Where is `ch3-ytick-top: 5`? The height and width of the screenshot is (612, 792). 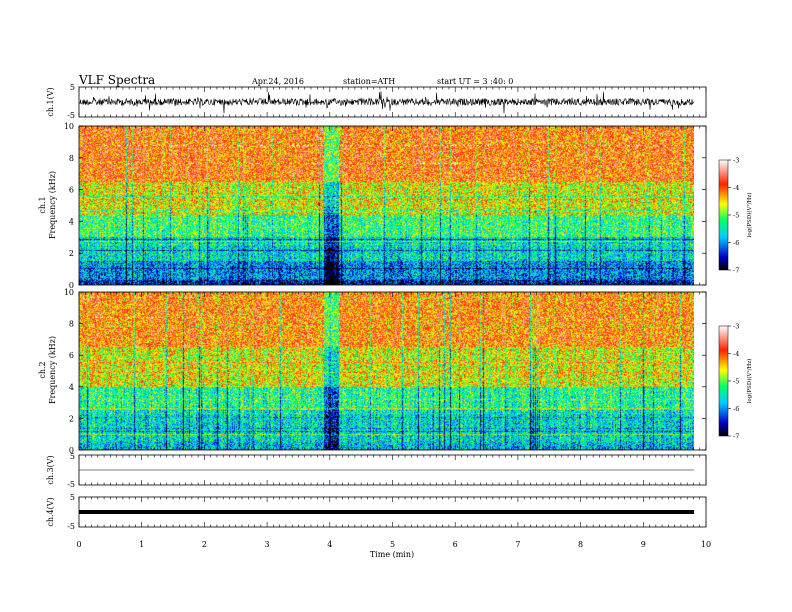
ch3-ytick-top: 5 is located at coordinates (72, 456).